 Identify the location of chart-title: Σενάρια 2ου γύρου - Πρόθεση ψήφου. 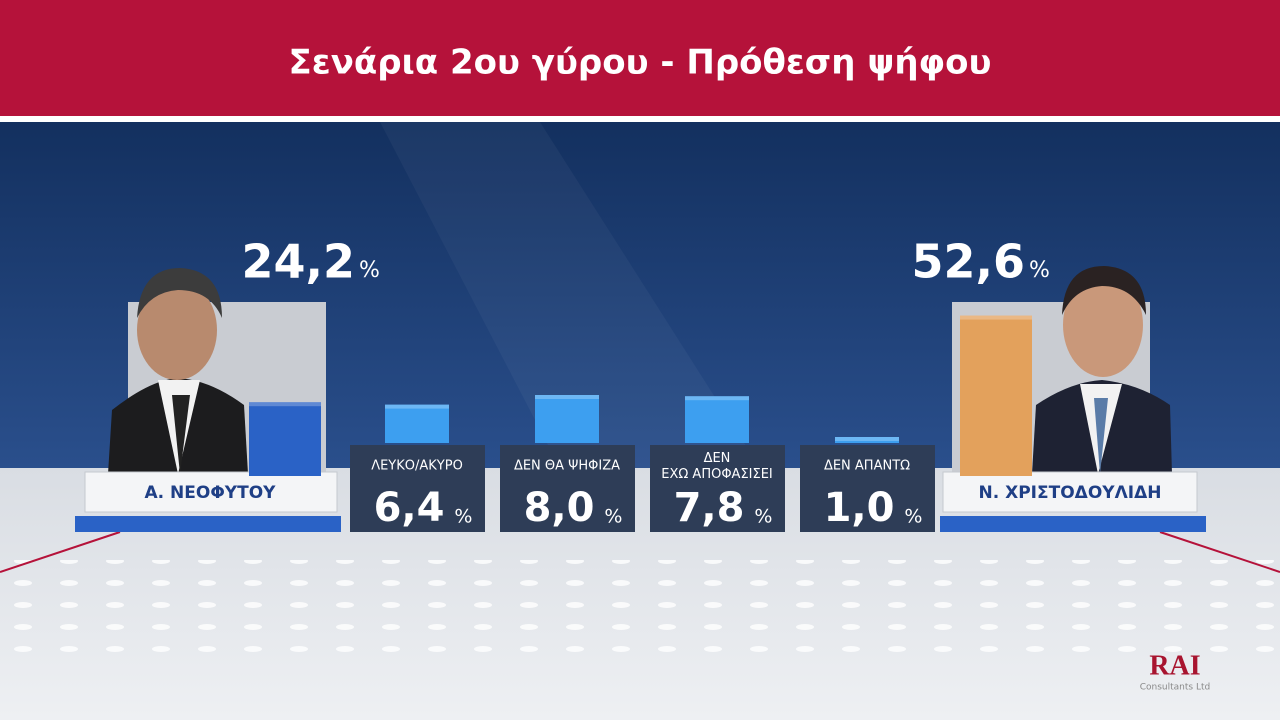
(640, 63).